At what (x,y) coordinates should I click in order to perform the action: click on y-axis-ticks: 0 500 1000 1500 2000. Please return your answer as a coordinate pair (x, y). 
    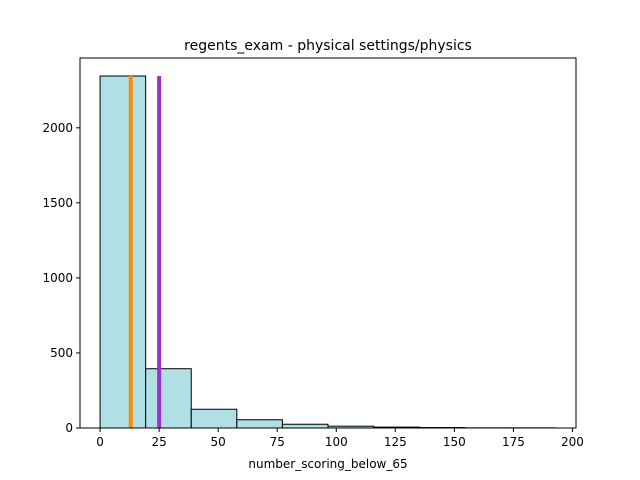
    Looking at the image, I should click on (61, 278).